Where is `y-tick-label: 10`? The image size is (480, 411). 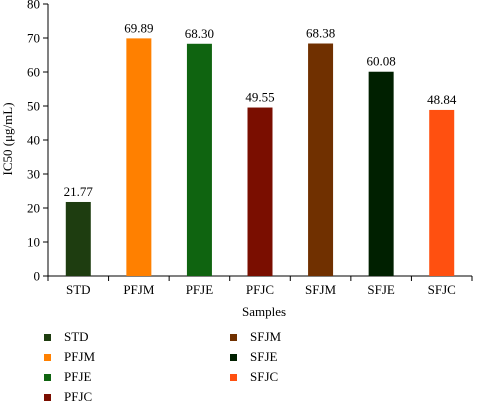
y-tick-label: 10 is located at coordinates (33, 242).